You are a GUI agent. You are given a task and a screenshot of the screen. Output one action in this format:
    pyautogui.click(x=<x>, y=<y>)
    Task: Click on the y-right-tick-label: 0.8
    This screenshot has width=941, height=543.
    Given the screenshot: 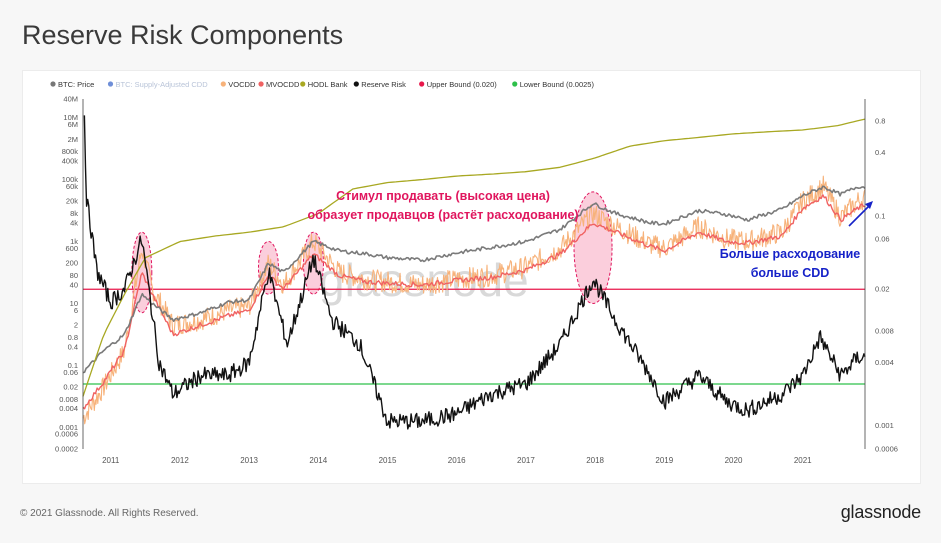 What is the action you would take?
    pyautogui.click(x=880, y=121)
    